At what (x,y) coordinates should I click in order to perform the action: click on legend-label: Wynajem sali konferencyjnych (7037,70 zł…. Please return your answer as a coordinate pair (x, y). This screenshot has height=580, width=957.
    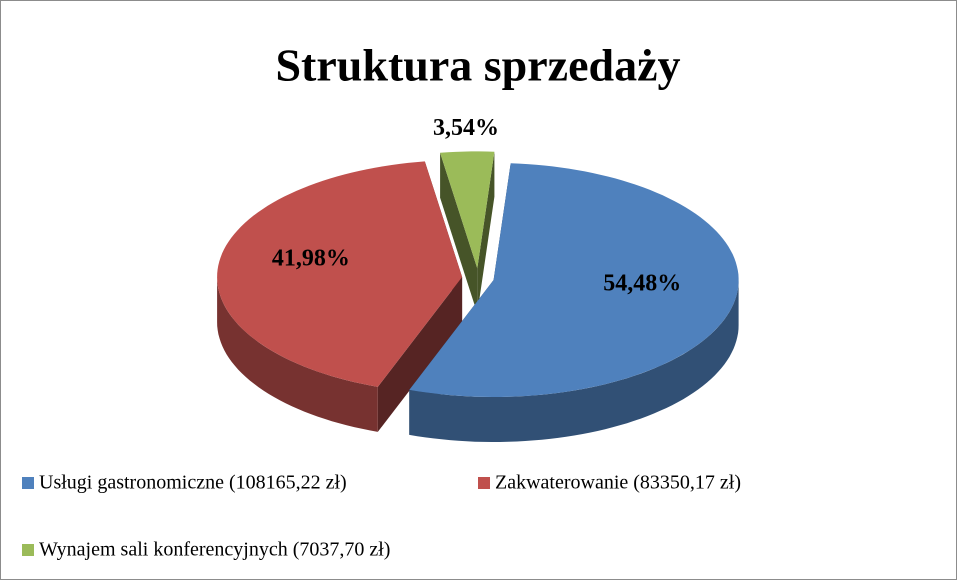
    Looking at the image, I should click on (214, 550).